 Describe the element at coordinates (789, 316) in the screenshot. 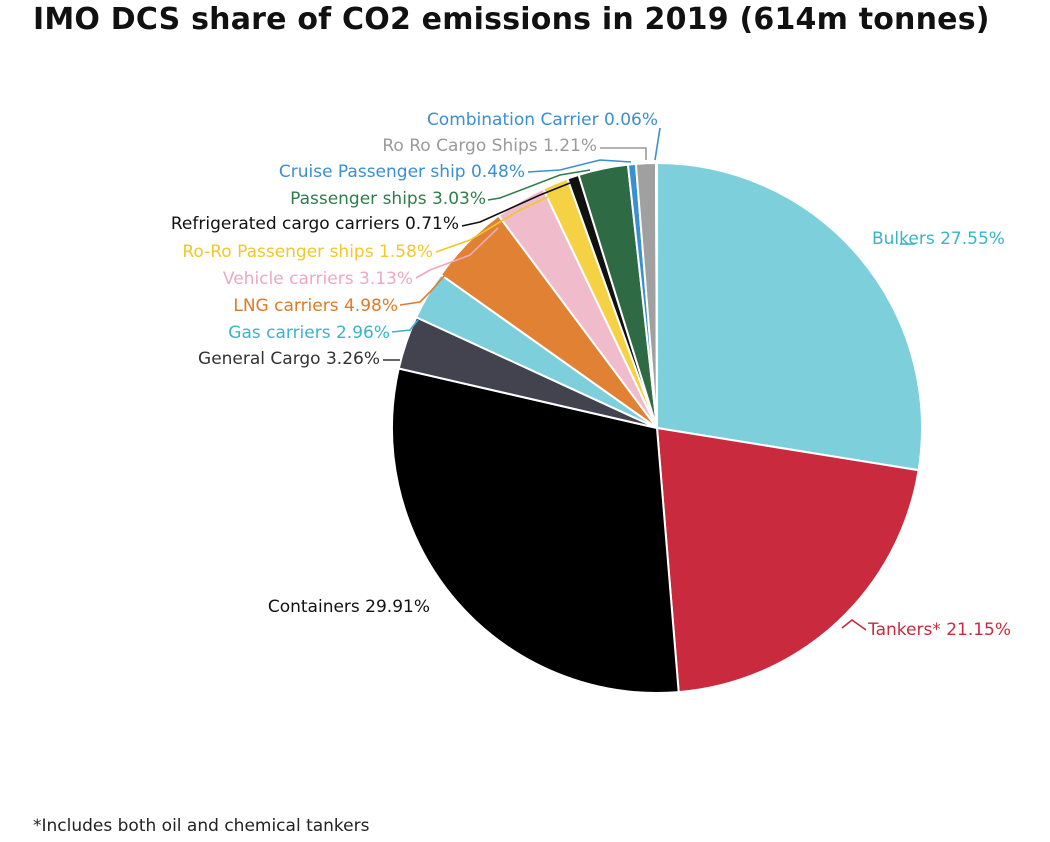

I see `pie-slice-bulkers` at that location.